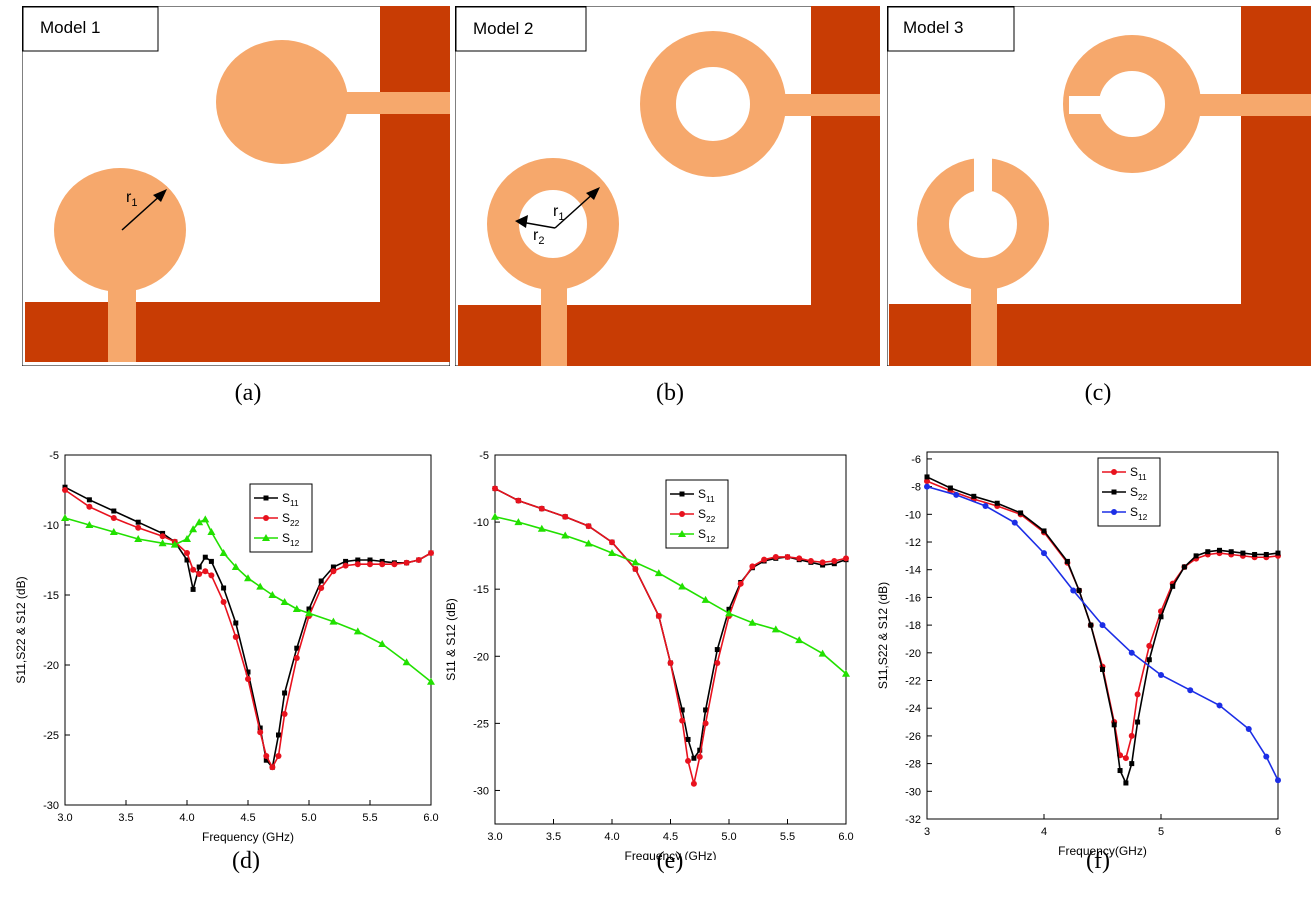  What do you see at coordinates (494, 837) in the screenshot?
I see `x-tick-label: 3.0` at bounding box center [494, 837].